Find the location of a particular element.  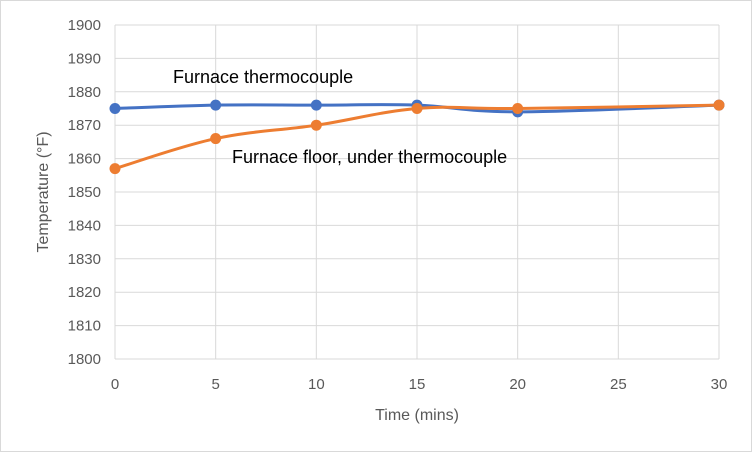

y-tick-label: 1860 is located at coordinates (84, 159).